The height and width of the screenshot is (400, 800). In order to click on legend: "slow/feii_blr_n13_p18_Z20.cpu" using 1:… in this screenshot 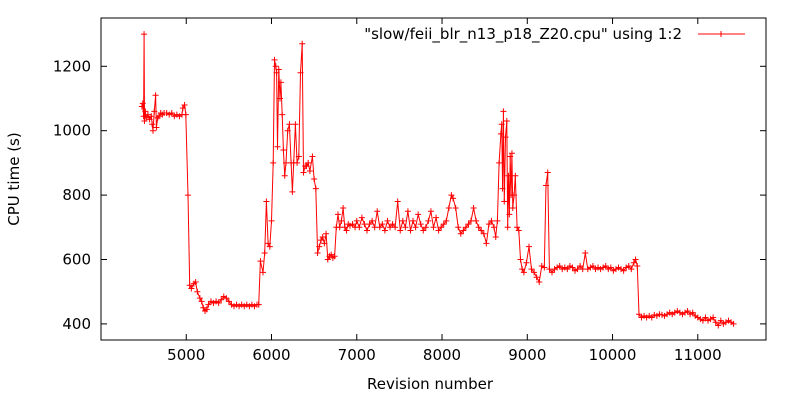, I will do `click(554, 34)`.